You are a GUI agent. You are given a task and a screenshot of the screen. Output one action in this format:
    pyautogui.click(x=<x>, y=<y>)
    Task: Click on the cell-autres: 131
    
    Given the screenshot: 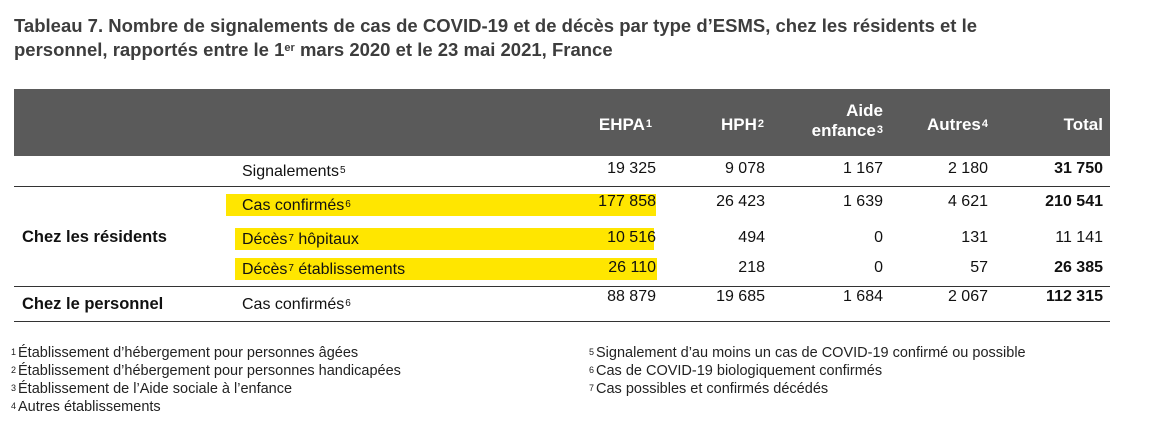 What is the action you would take?
    pyautogui.click(x=974, y=237)
    